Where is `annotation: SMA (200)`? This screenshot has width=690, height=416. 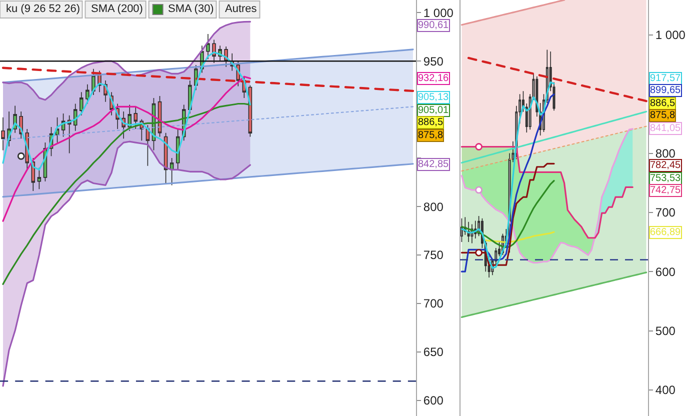
annotation: SMA (200) is located at coordinates (117, 9).